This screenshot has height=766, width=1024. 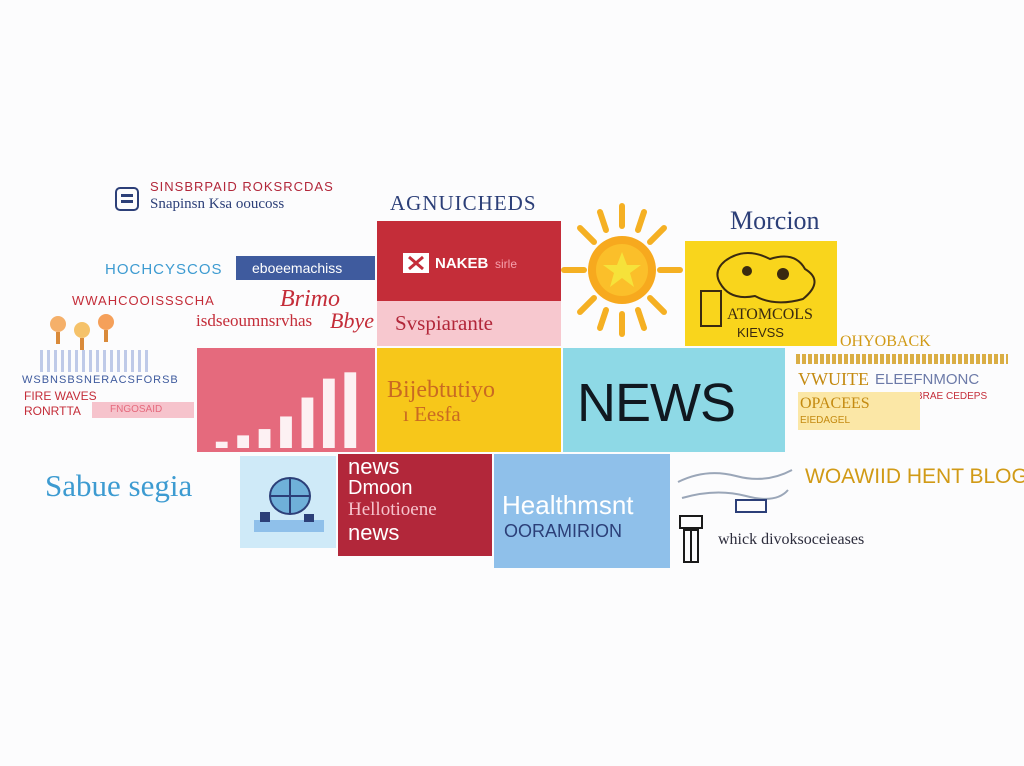 I want to click on top-mid-title: AGNUICHEDS, so click(x=463, y=203).